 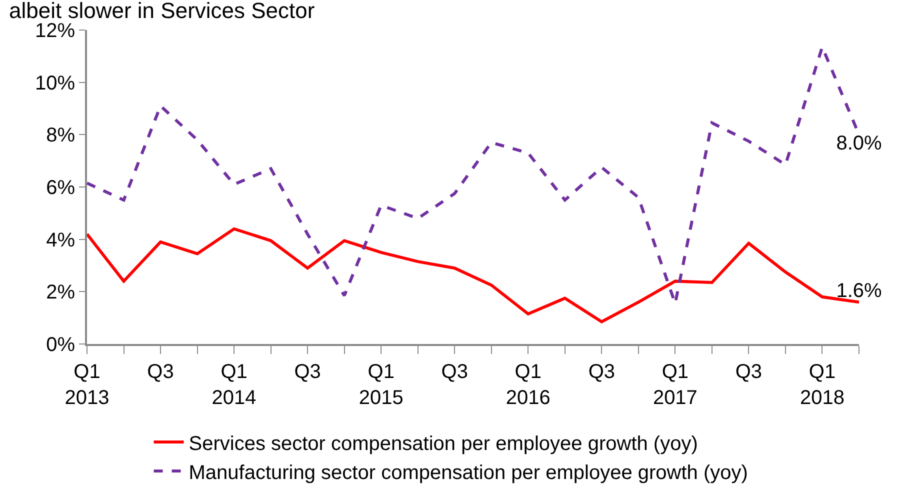 I want to click on y-tick-label: 0%, so click(x=61, y=345).